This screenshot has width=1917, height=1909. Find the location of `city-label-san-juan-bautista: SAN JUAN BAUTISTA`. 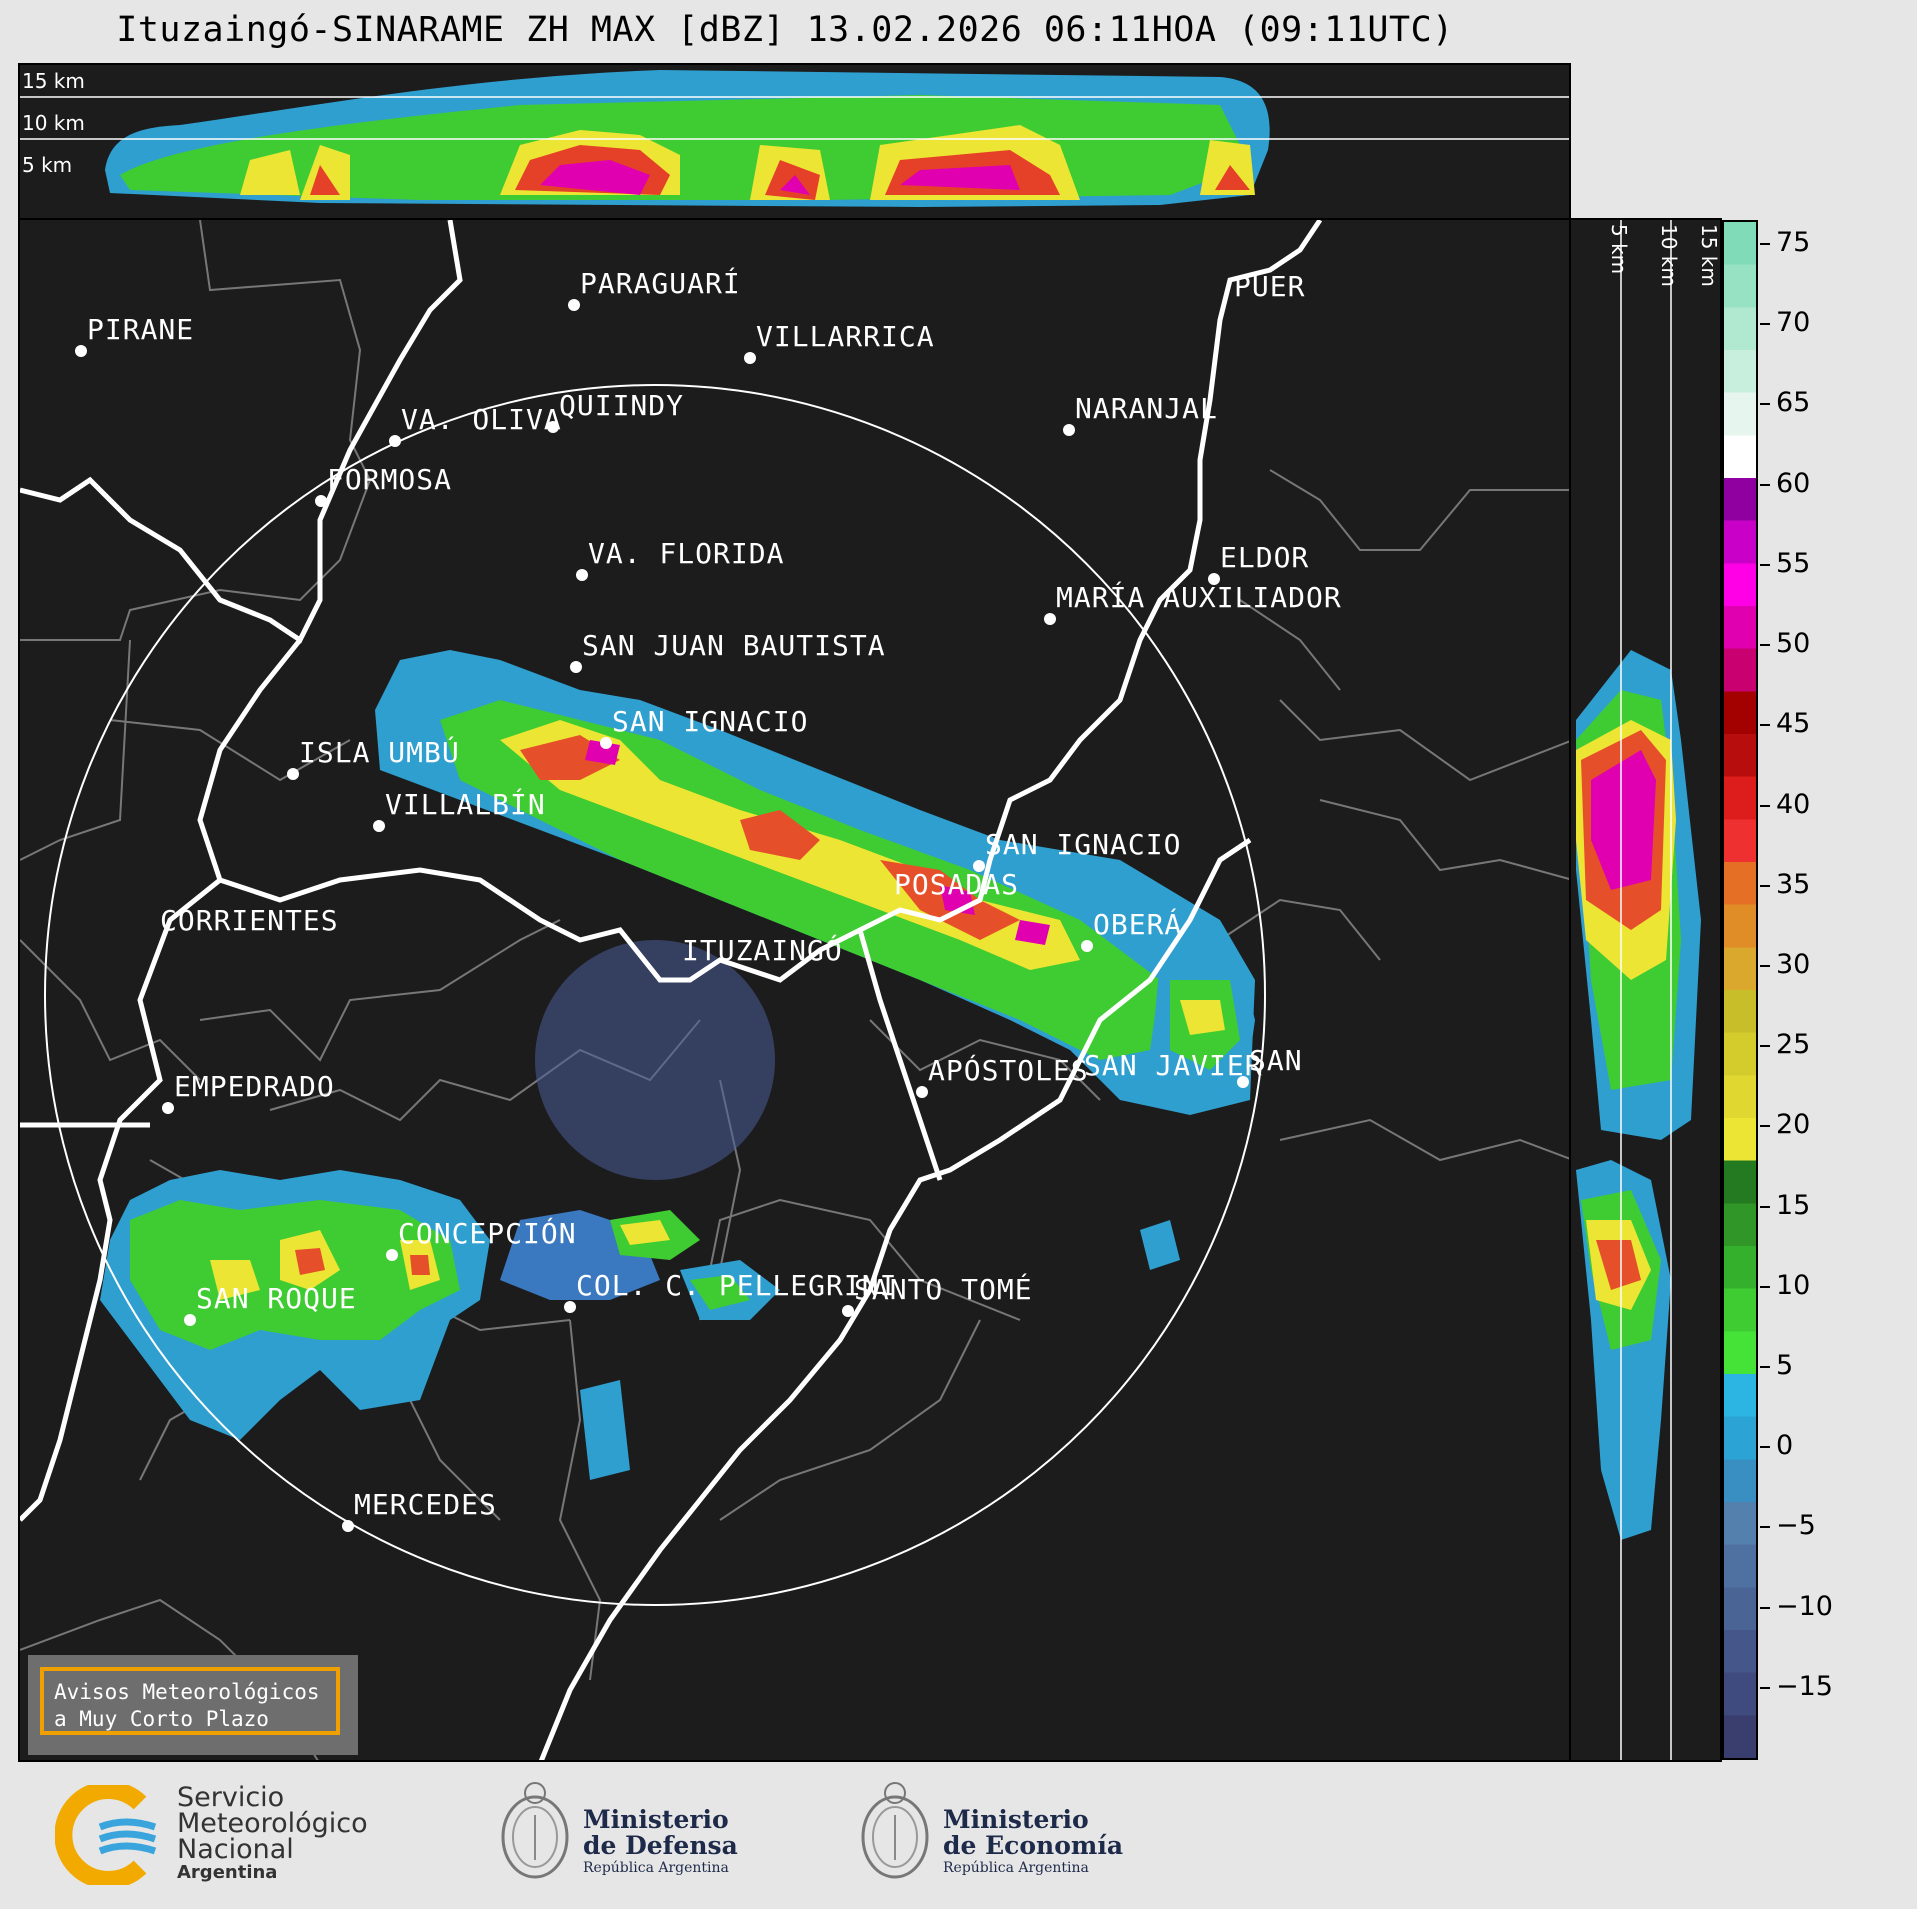

city-label-san-juan-bautista: SAN JUAN BAUTISTA is located at coordinates (734, 645).